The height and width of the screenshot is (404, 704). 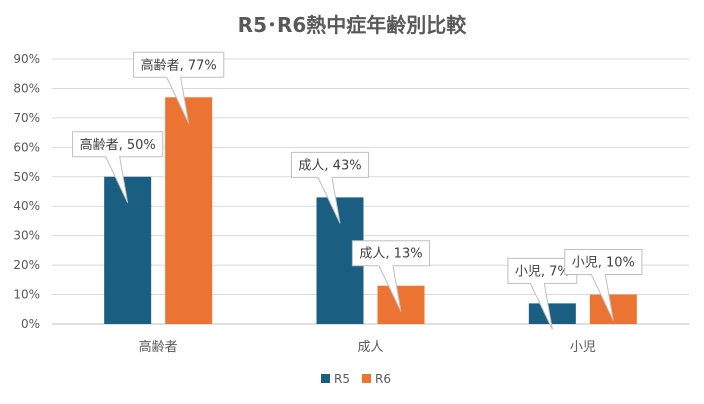 I want to click on data-label-text: 成人, 13%, so click(x=390, y=254).